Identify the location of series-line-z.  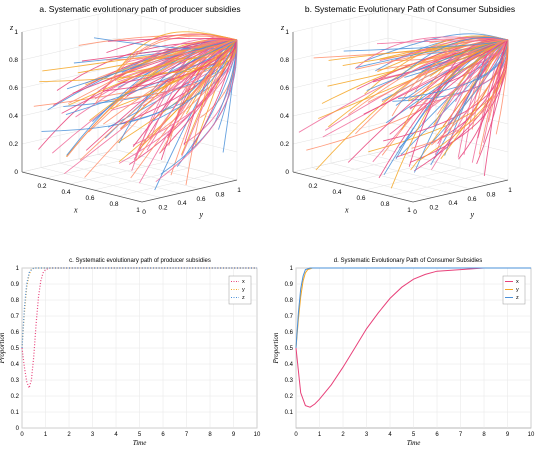
(413, 308).